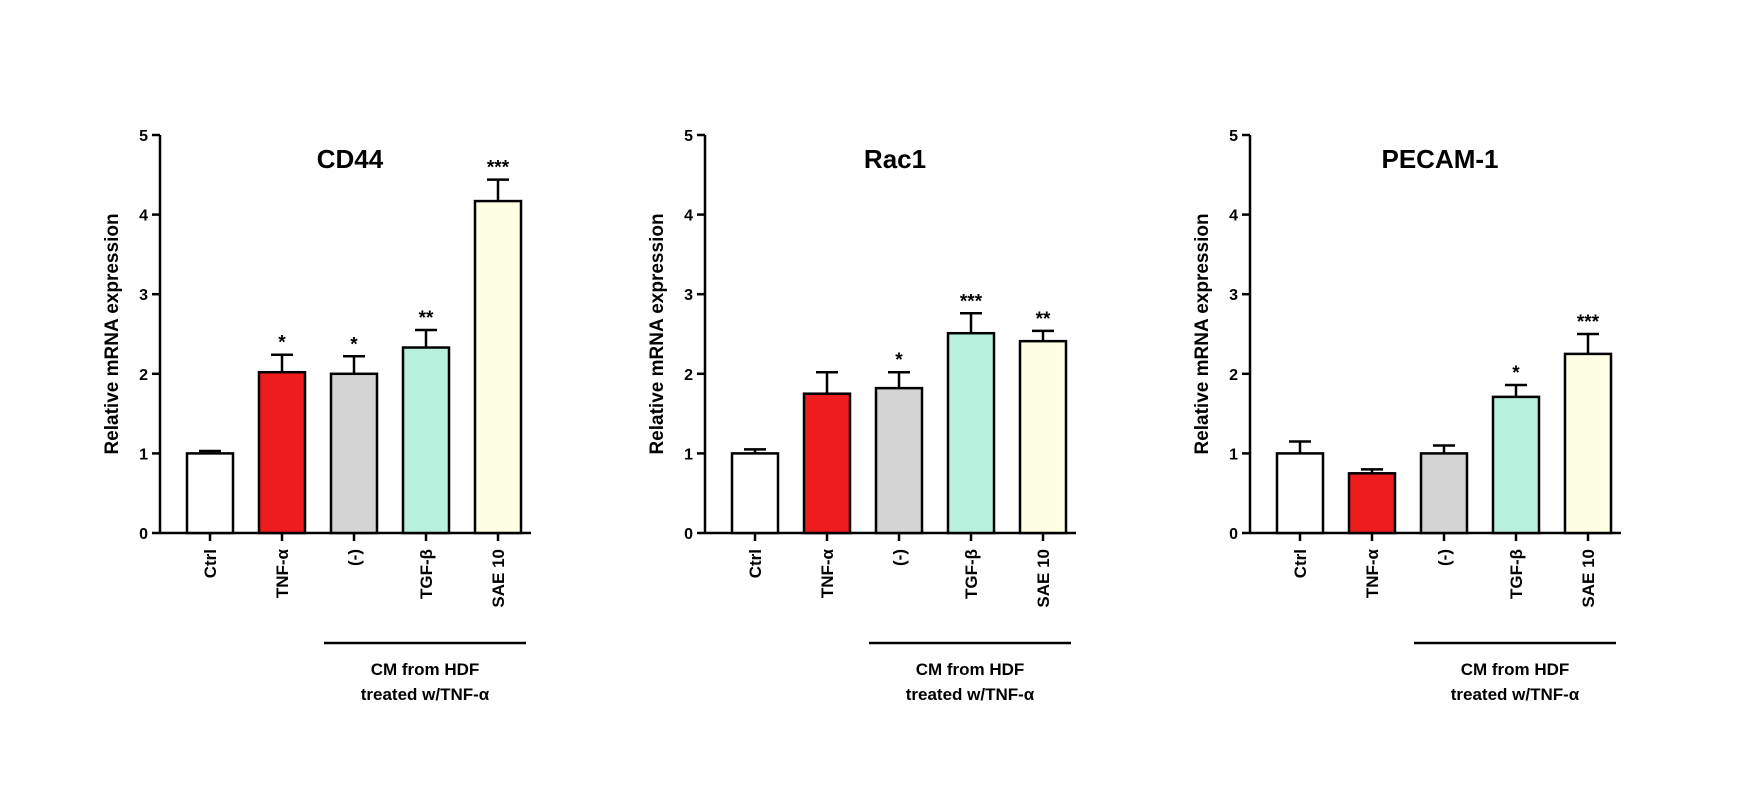 The image size is (1752, 798). Describe the element at coordinates (350, 159) in the screenshot. I see `chart-title: CD44` at that location.